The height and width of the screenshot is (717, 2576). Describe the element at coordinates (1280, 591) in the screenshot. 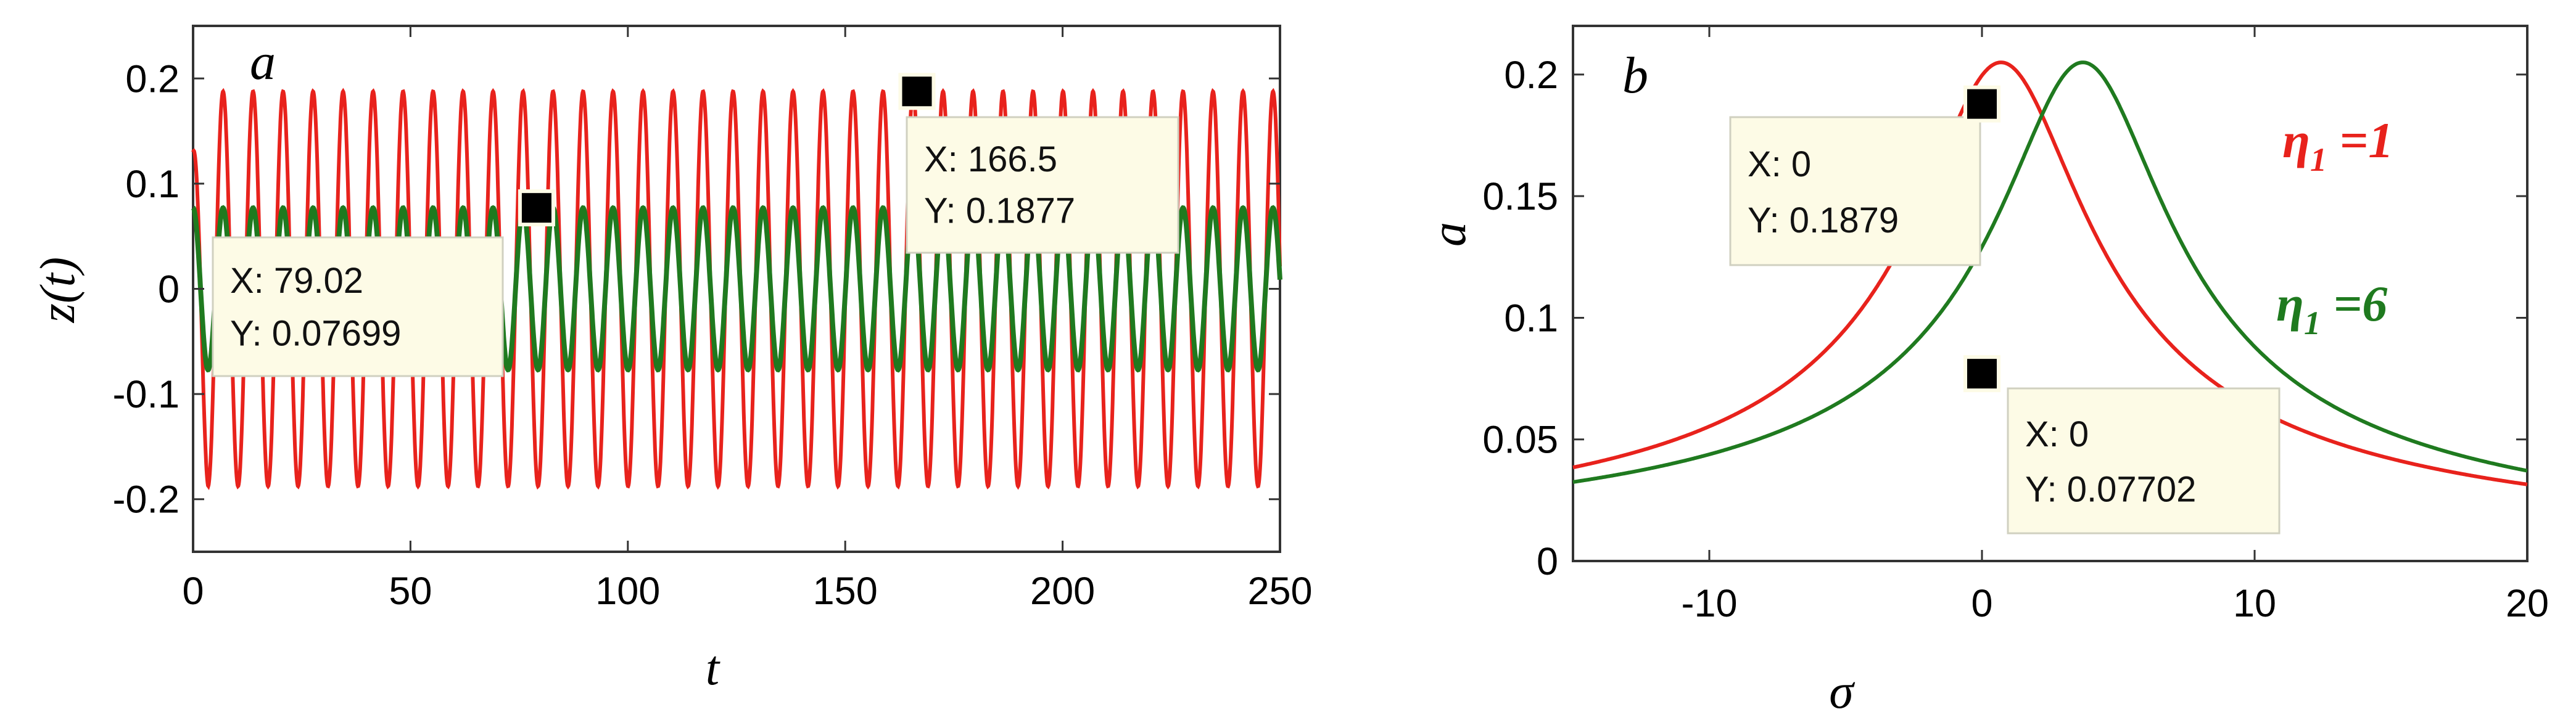

I see `panel-a-xtick-label: 250` at that location.